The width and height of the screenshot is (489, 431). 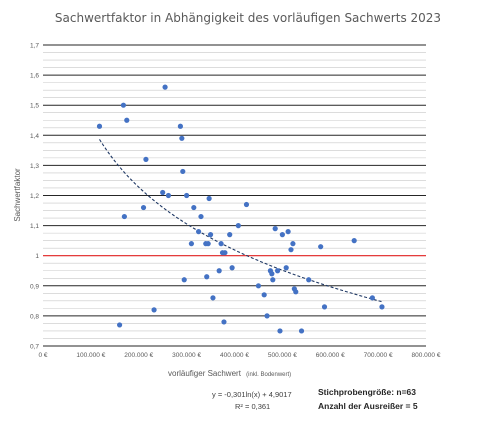 I want to click on x-tick-label: 800.000 €, so click(x=426, y=355).